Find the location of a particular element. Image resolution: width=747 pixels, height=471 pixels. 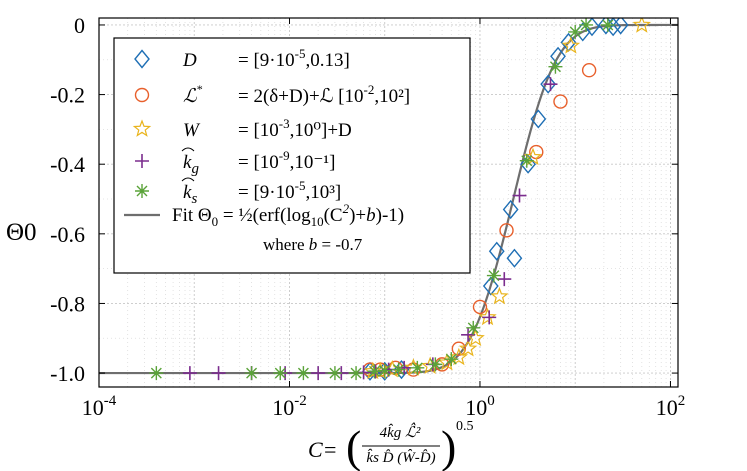

y-tick-label: -0.2 is located at coordinates (67, 95).